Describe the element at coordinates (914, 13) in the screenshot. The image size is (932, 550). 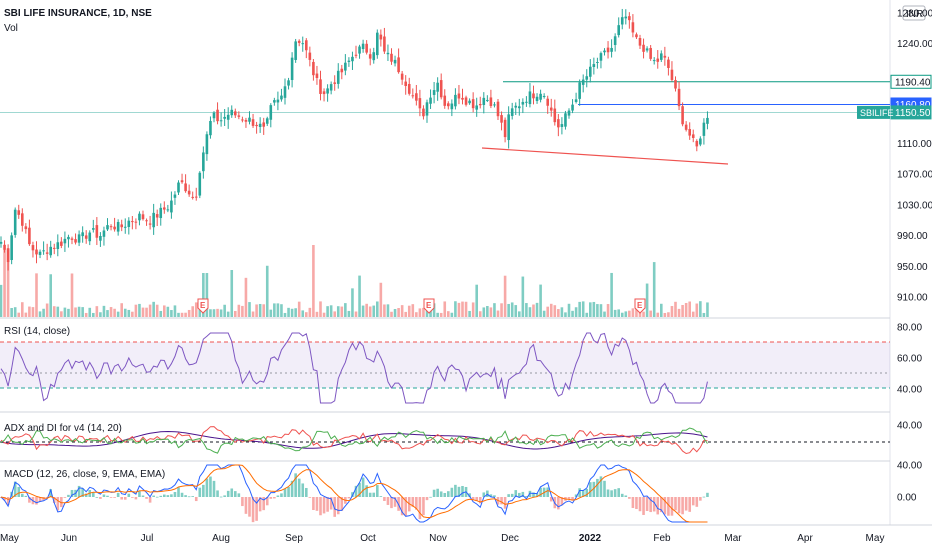
I see `currency-chip` at that location.